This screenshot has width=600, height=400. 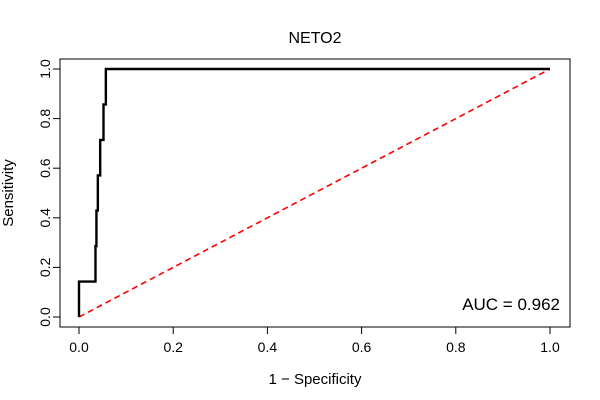 What do you see at coordinates (268, 347) in the screenshot?
I see `x-tick-label: 0.4` at bounding box center [268, 347].